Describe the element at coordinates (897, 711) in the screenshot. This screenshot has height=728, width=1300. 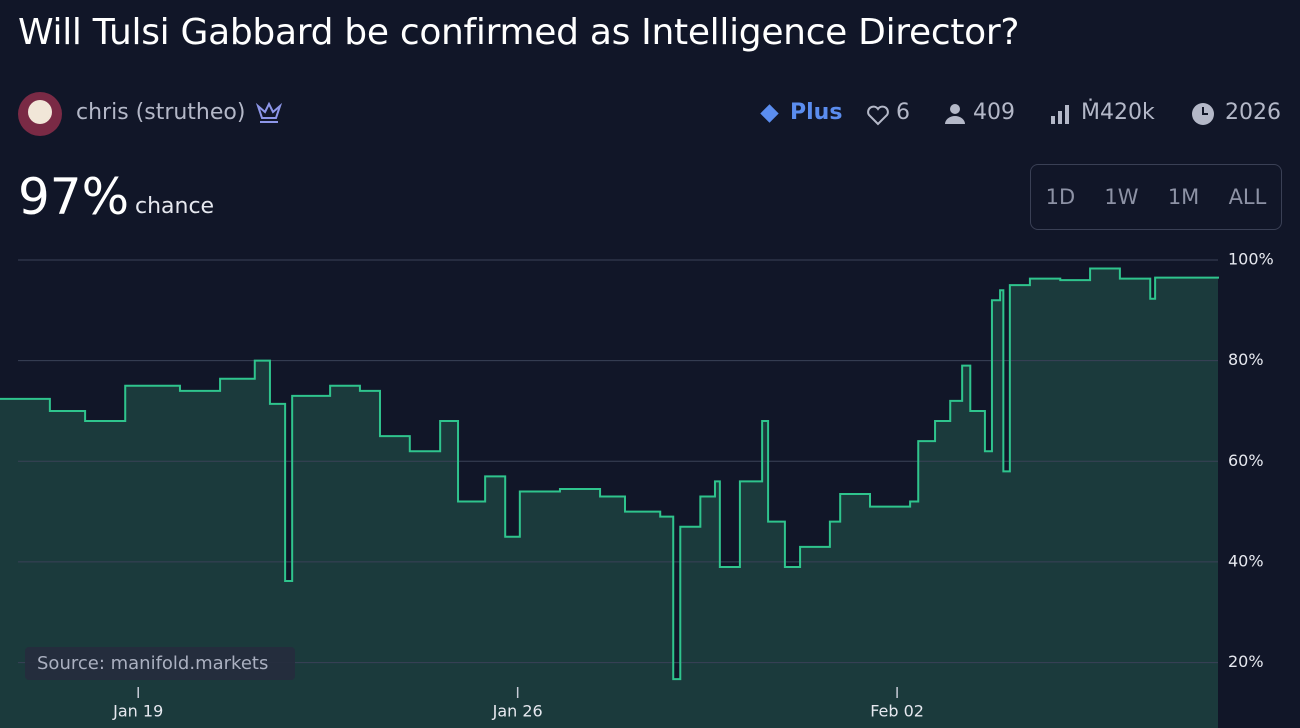
I see `x-tick-label: Feb 02` at that location.